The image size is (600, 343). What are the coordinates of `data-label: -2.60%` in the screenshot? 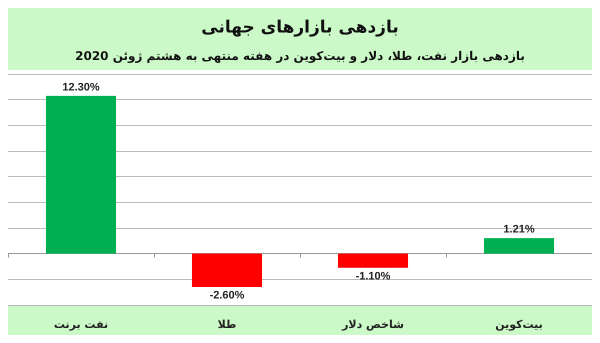 It's located at (227, 296).